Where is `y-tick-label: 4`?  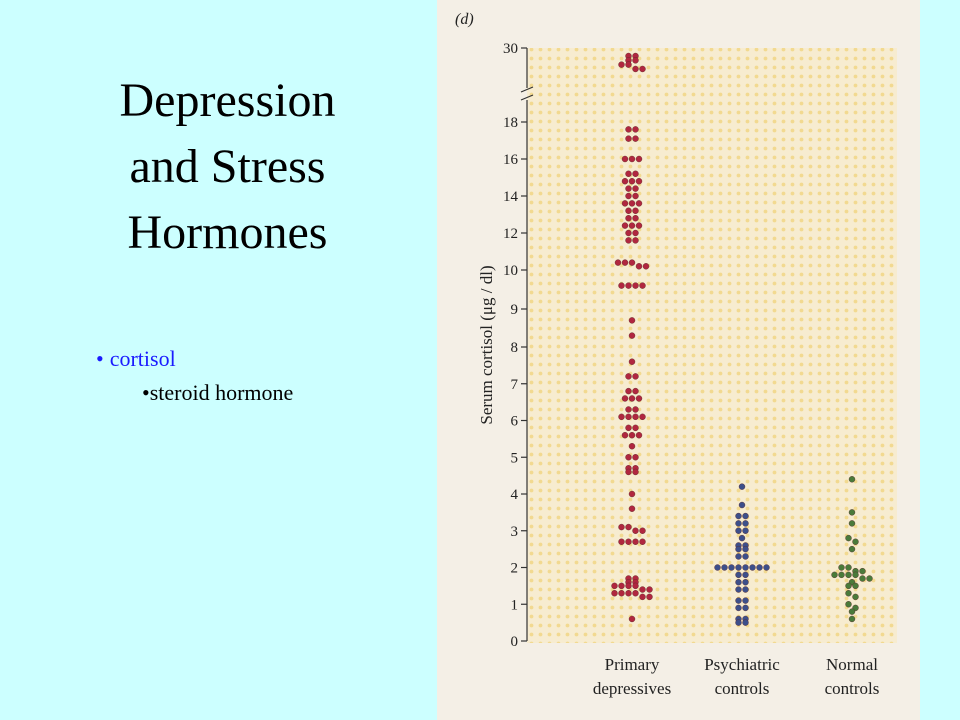
y-tick-label: 4 is located at coordinates (515, 495).